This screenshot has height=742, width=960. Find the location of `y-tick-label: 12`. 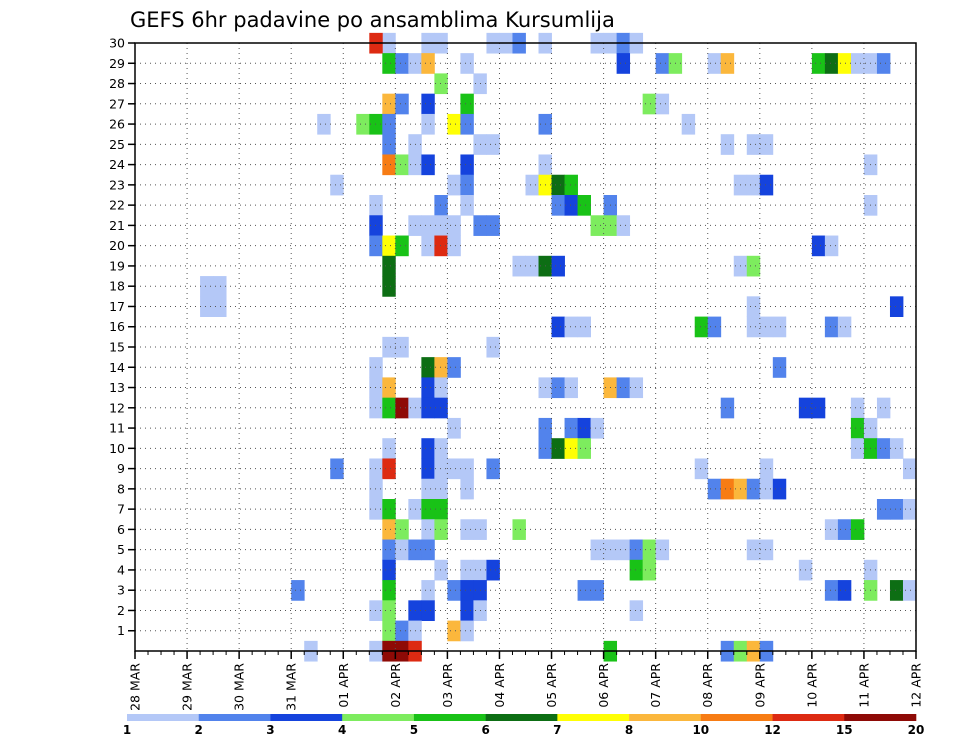

y-tick-label: 12 is located at coordinates (117, 407).